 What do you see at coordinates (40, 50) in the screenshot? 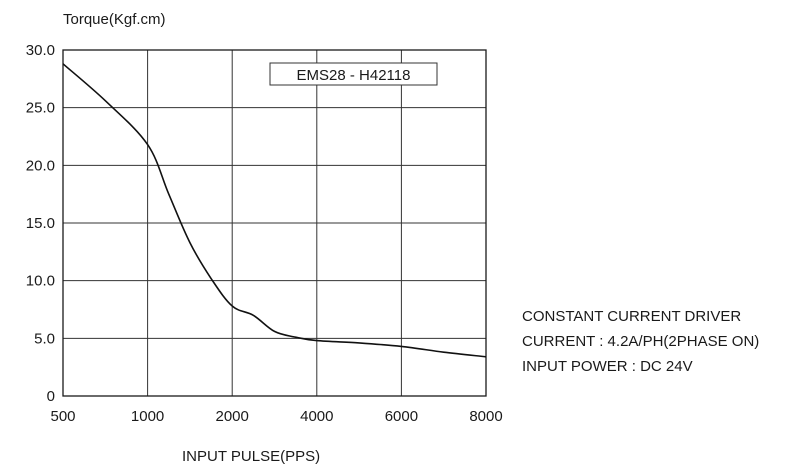
I see `y-tick-label: 30.0` at bounding box center [40, 50].